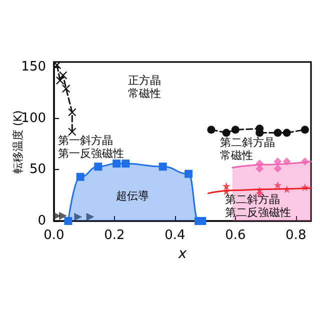 The height and width of the screenshot is (320, 320). Describe the element at coordinates (247, 149) in the screenshot. I see `annotation: 第二斜方晶常磁性` at that location.